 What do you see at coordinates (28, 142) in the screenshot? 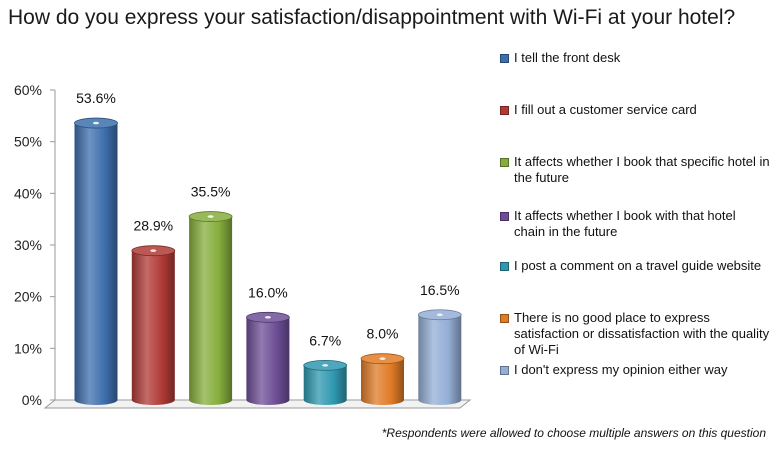
I see `y-tick-label: 50%` at bounding box center [28, 142].